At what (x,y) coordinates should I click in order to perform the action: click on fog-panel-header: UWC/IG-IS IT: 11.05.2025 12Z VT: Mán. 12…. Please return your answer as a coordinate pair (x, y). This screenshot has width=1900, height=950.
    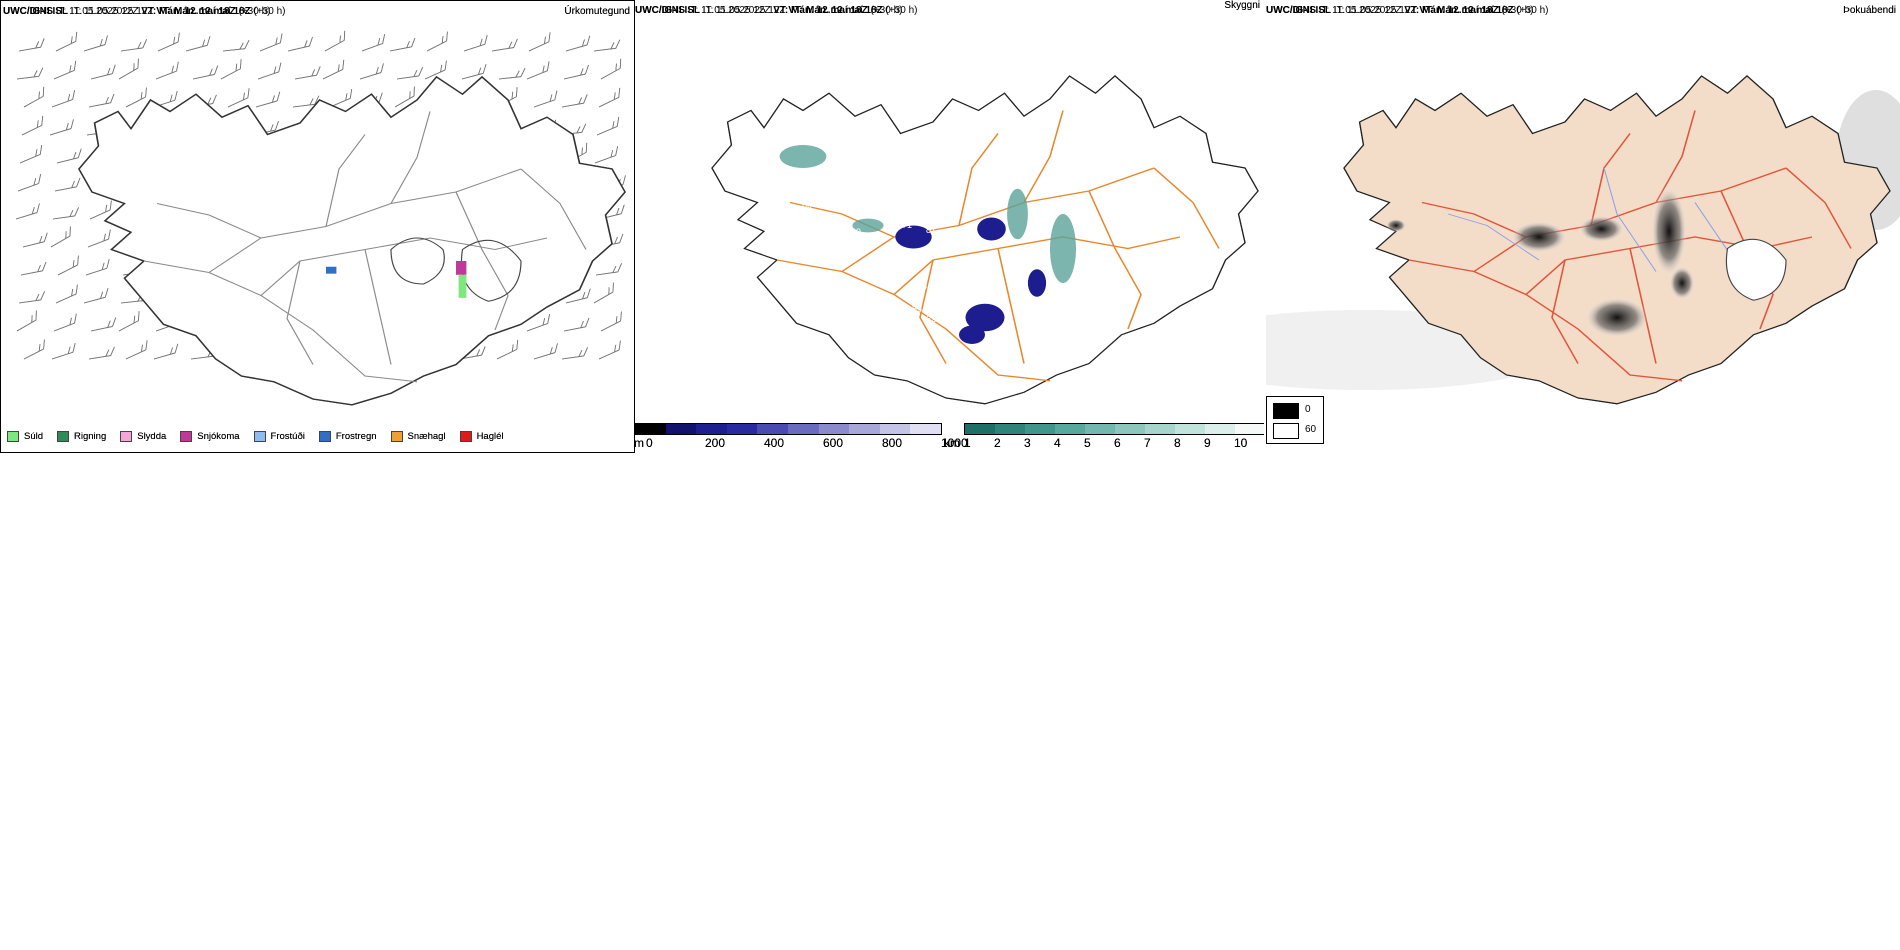
    Looking at the image, I should click on (1399, 10).